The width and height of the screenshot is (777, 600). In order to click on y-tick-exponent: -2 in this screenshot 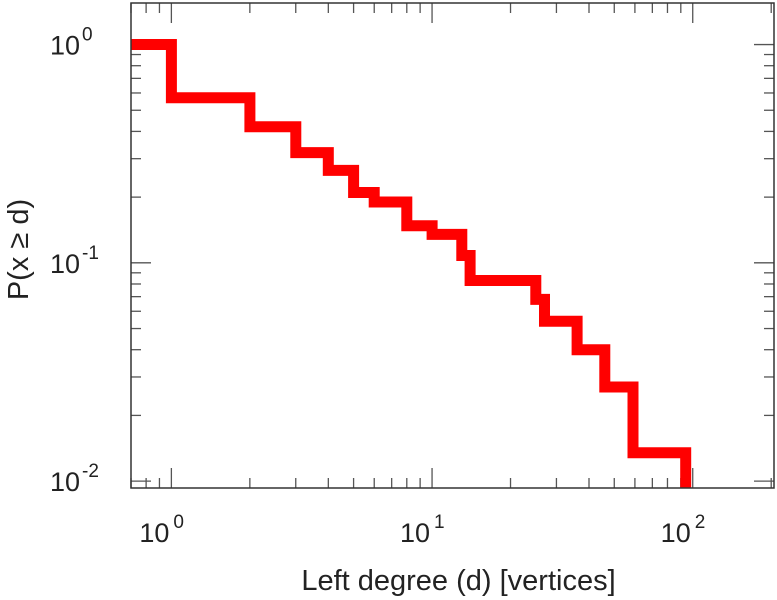, I will do `click(90, 471)`.